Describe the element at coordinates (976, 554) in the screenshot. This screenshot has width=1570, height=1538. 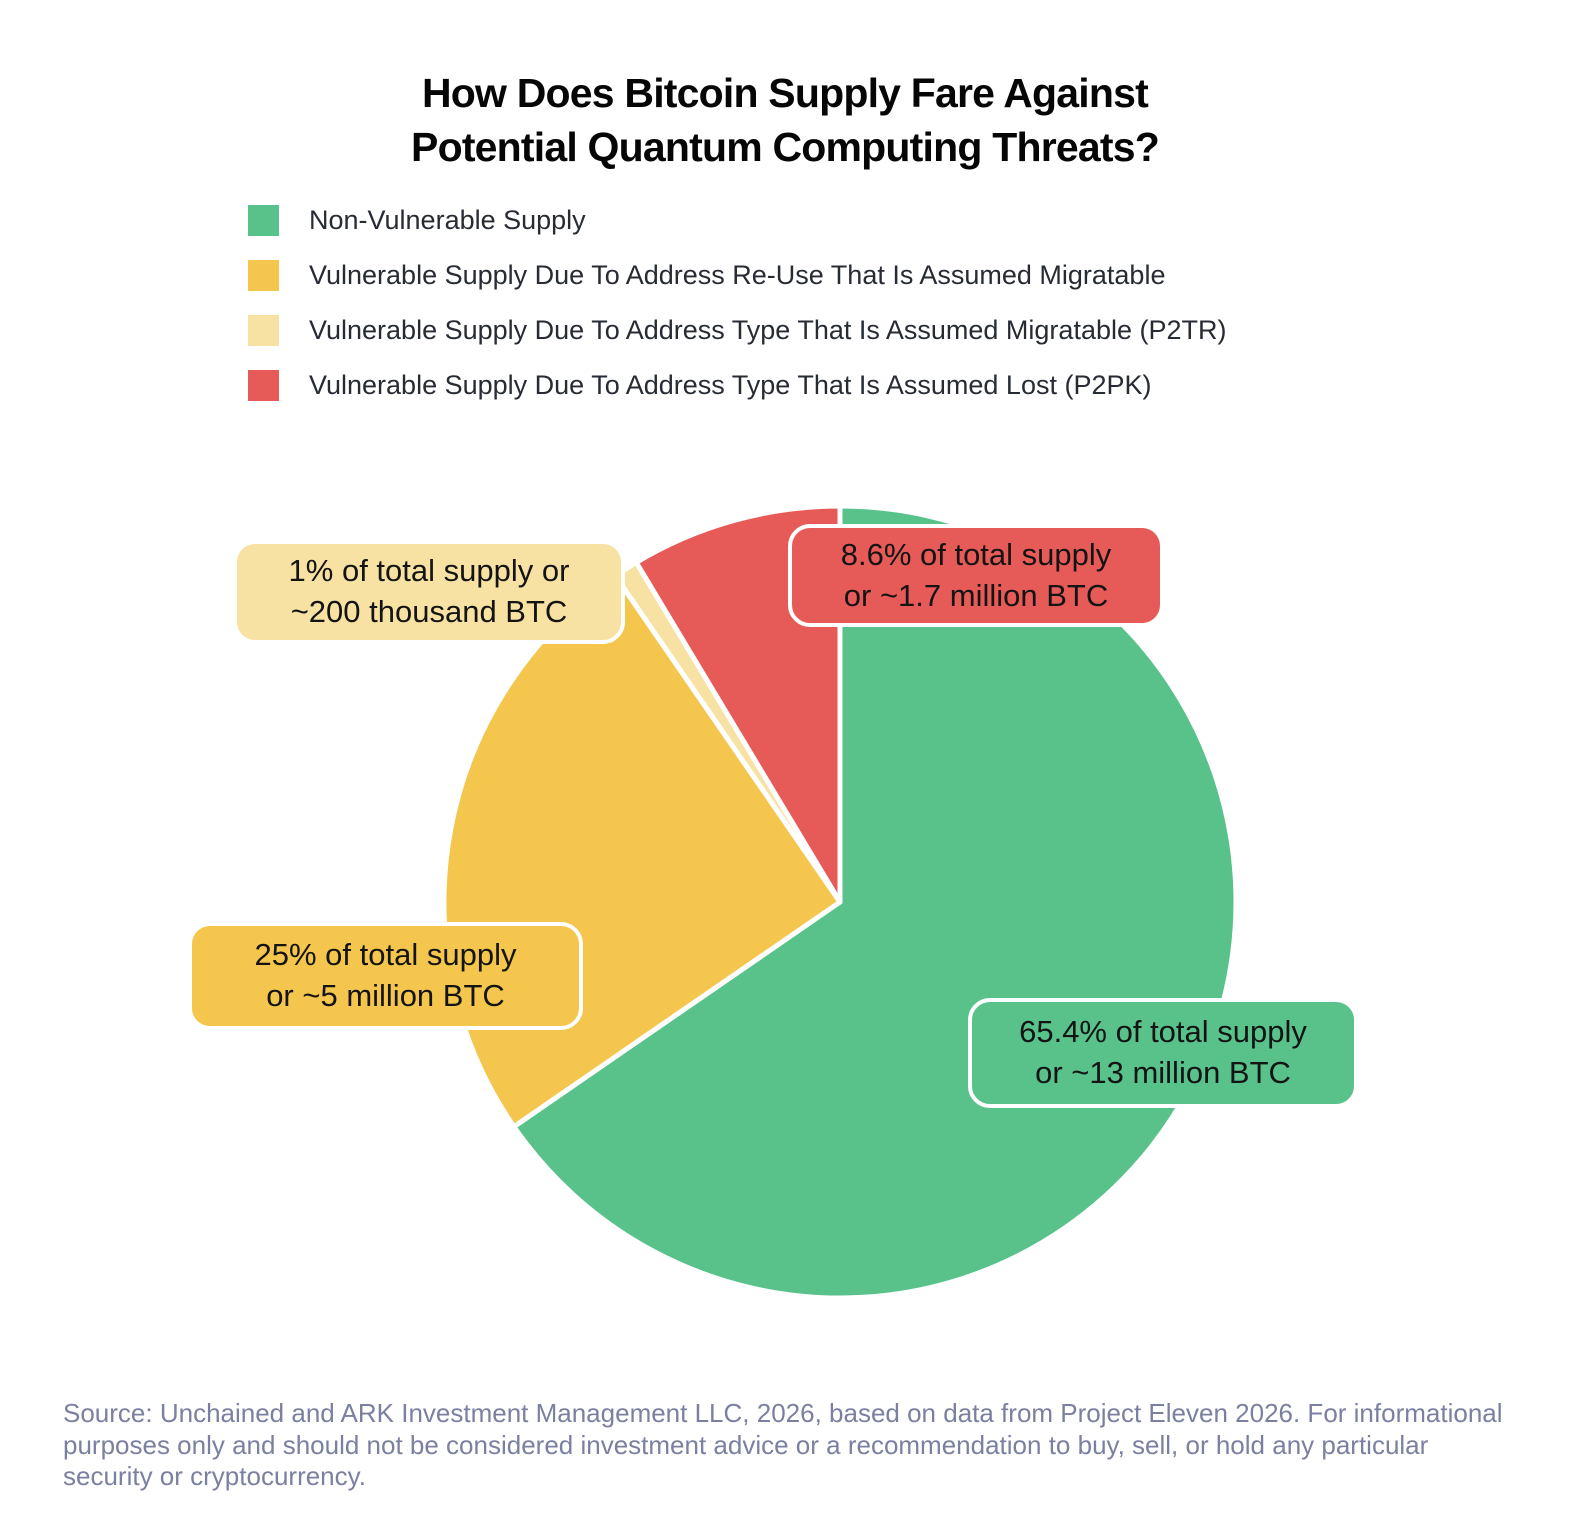
I see `callout-p2pk-line1: 8.6% of total supply` at that location.